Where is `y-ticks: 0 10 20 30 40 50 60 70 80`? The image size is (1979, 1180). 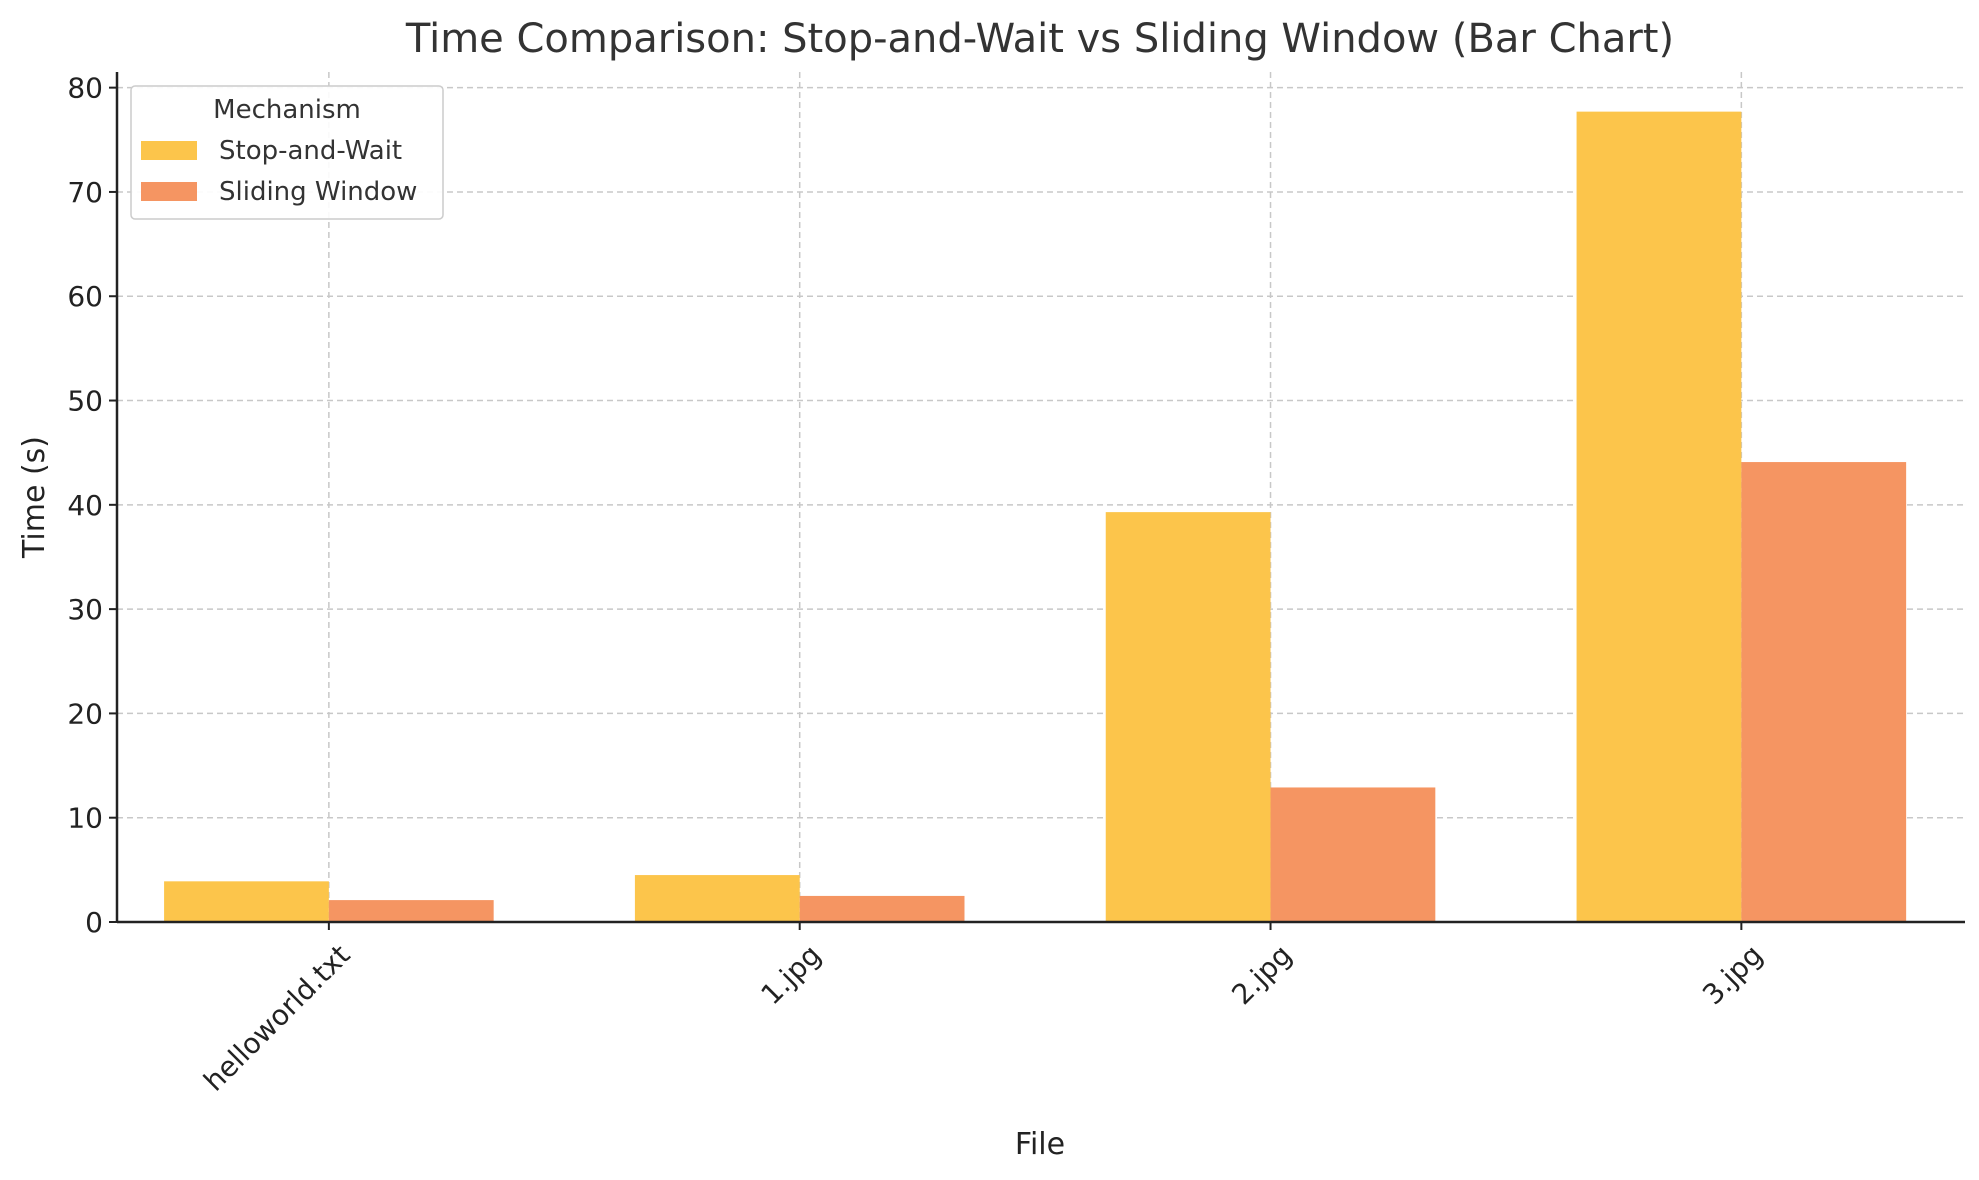
y-ticks: 0 10 20 30 40 50 60 70 80 is located at coordinates (92, 505).